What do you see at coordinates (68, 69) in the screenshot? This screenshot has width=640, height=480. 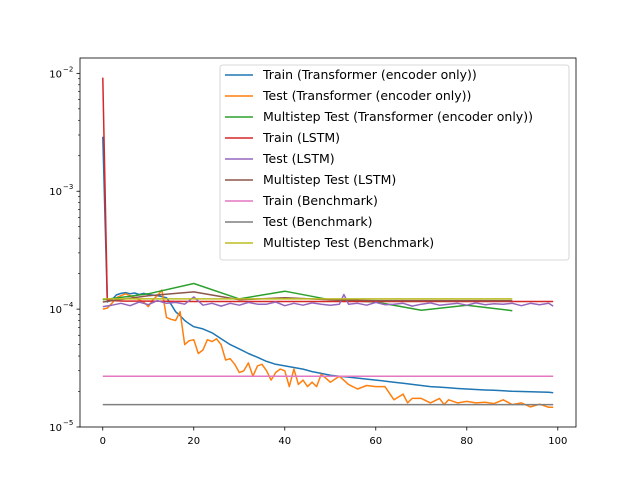 I see `y-tick-exponent: −2` at bounding box center [68, 69].